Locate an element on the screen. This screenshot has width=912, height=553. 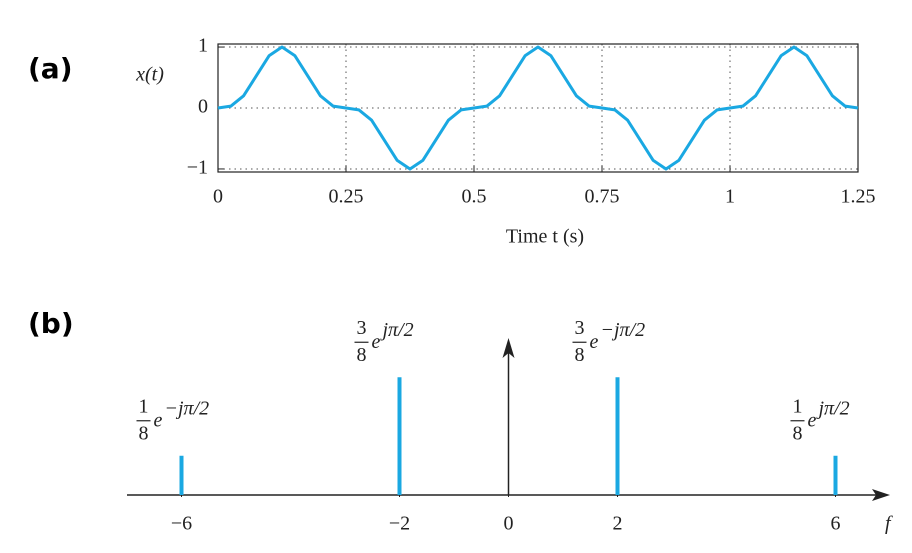
x-tick-label: 6 is located at coordinates (836, 524).